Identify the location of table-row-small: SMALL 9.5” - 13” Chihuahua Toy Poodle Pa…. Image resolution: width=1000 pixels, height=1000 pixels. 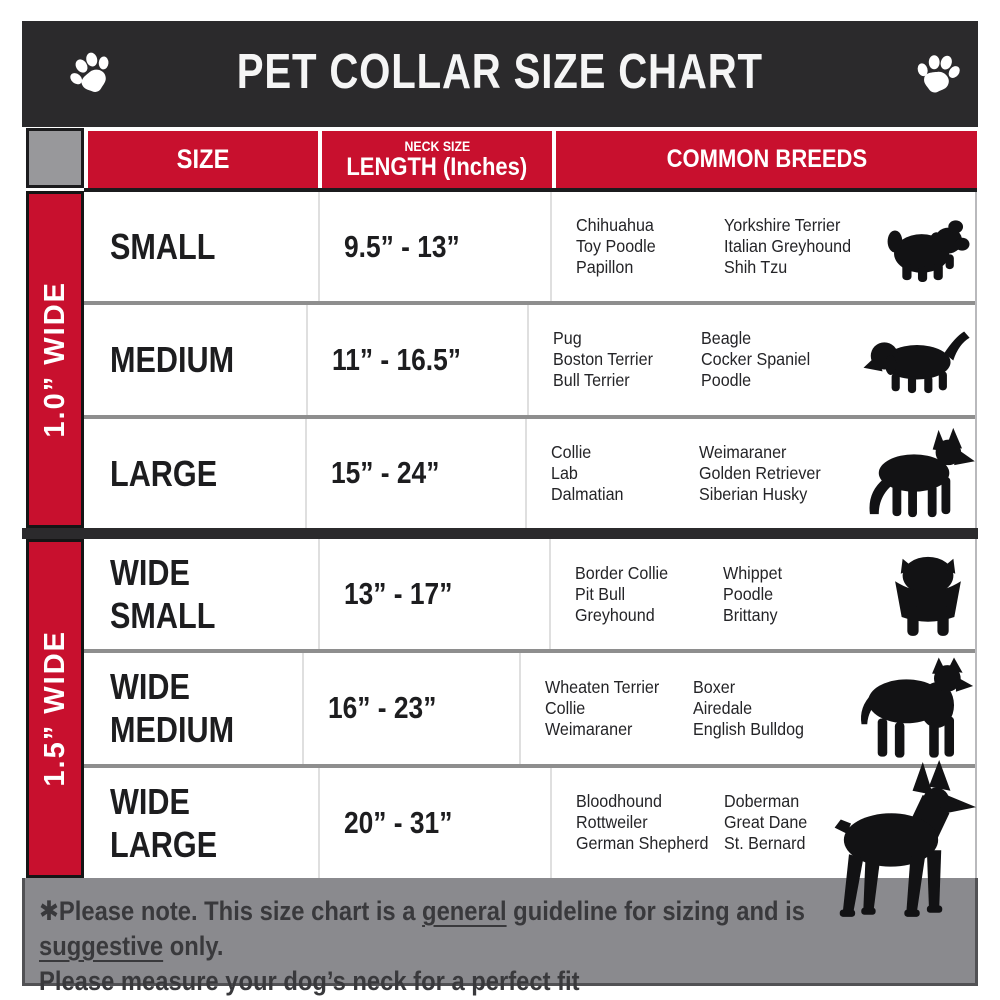
(529, 247).